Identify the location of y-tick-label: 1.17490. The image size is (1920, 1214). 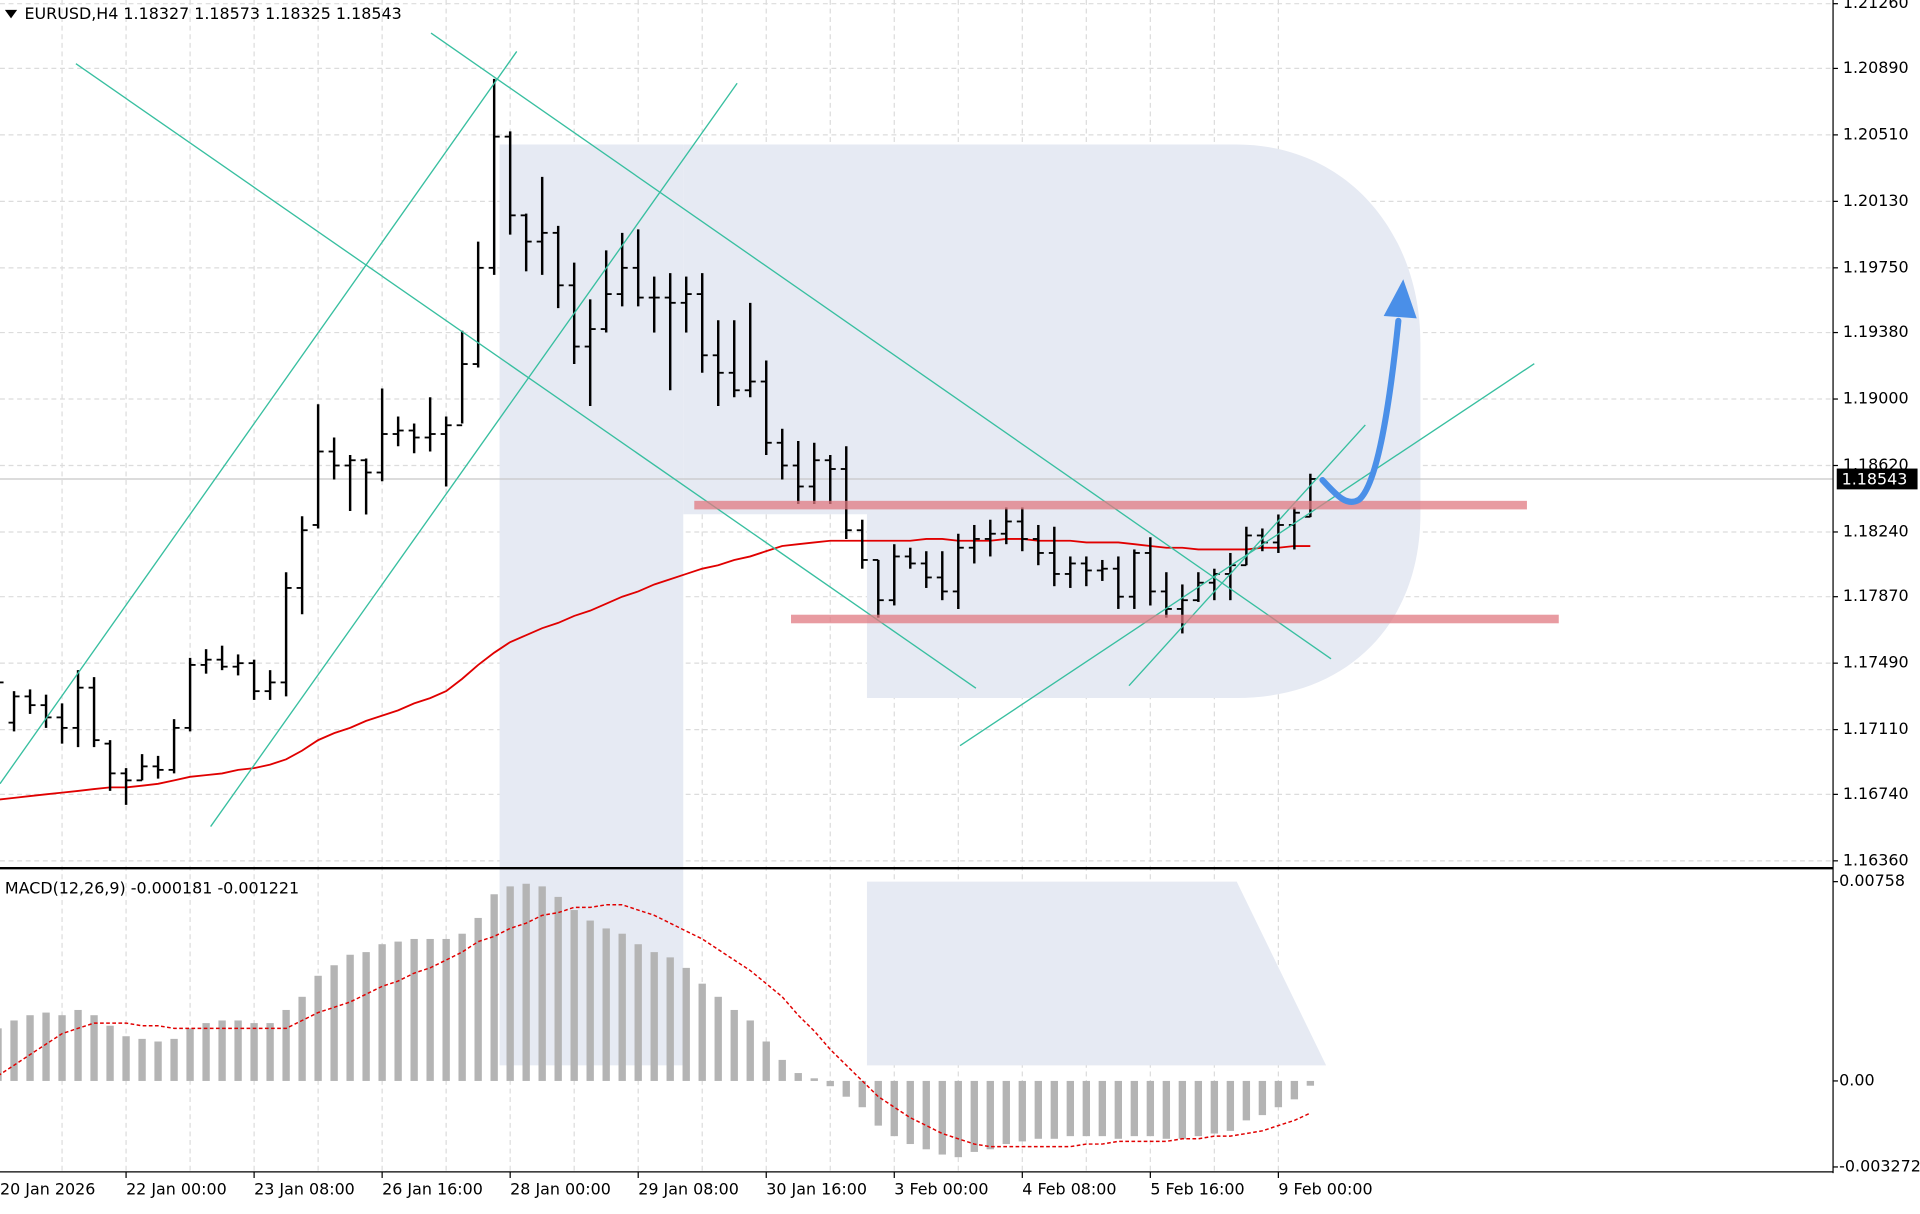
(1876, 662).